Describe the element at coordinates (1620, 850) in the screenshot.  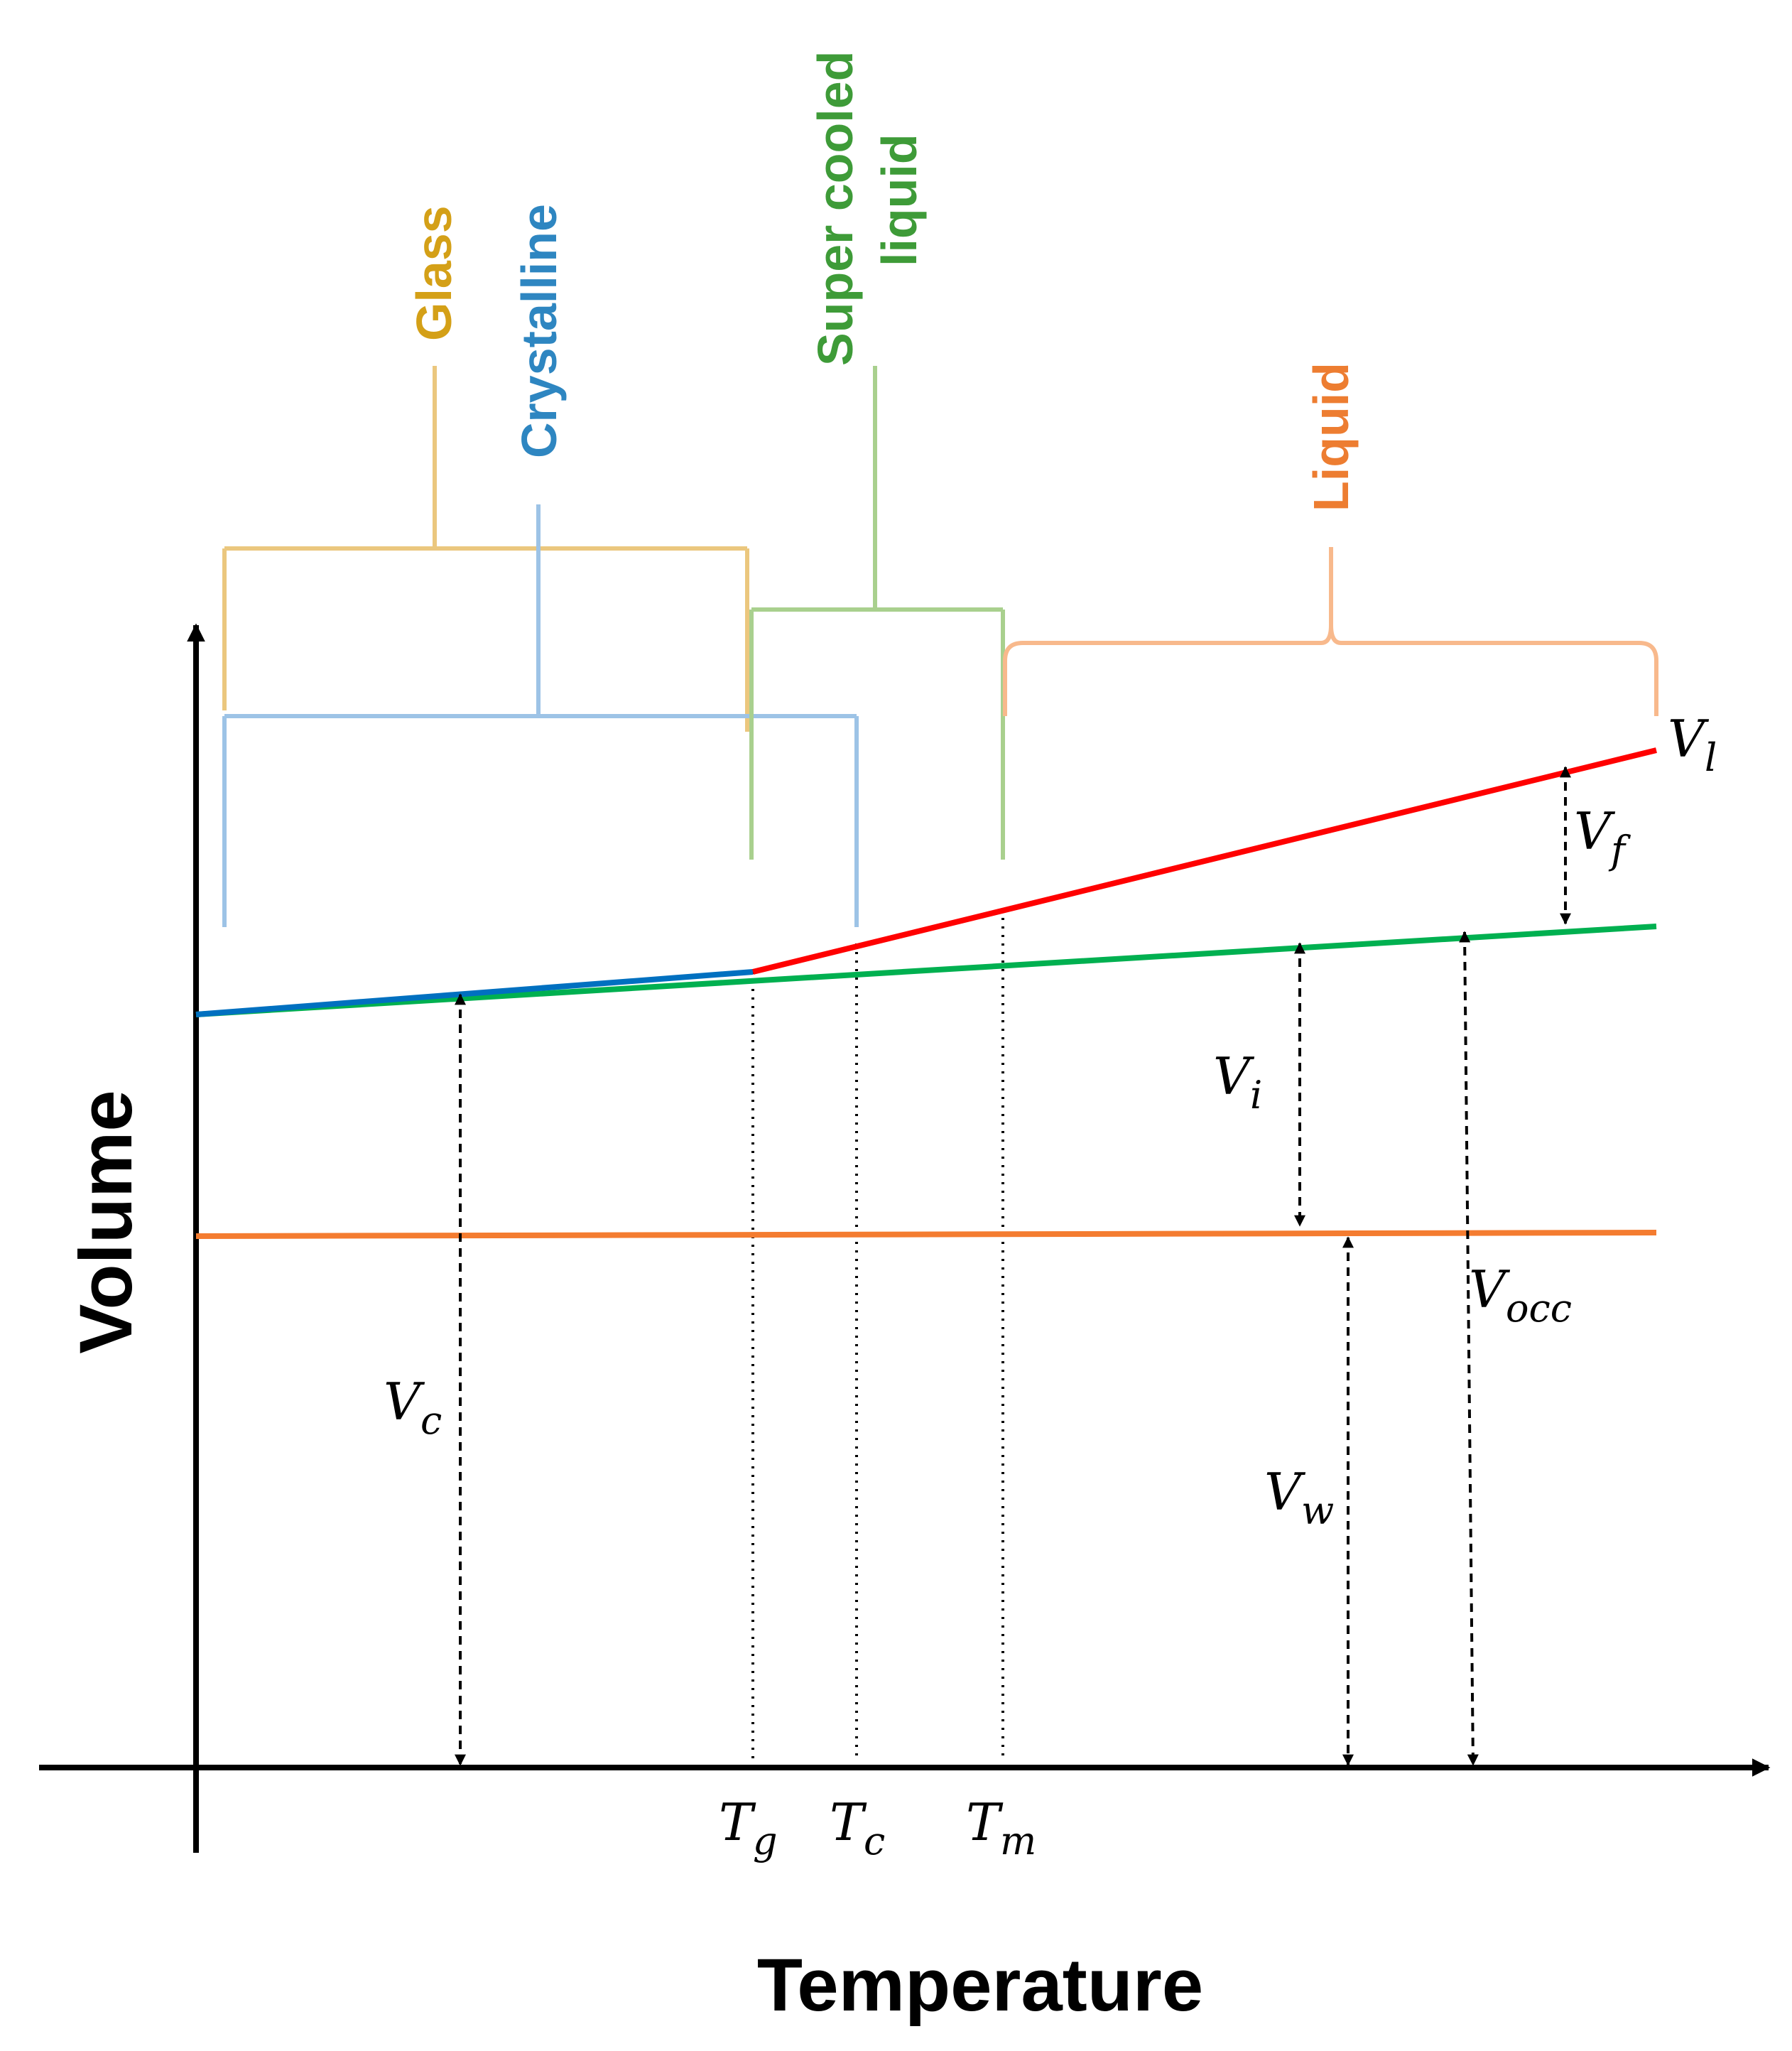
I see `vf-label-sub: f` at that location.